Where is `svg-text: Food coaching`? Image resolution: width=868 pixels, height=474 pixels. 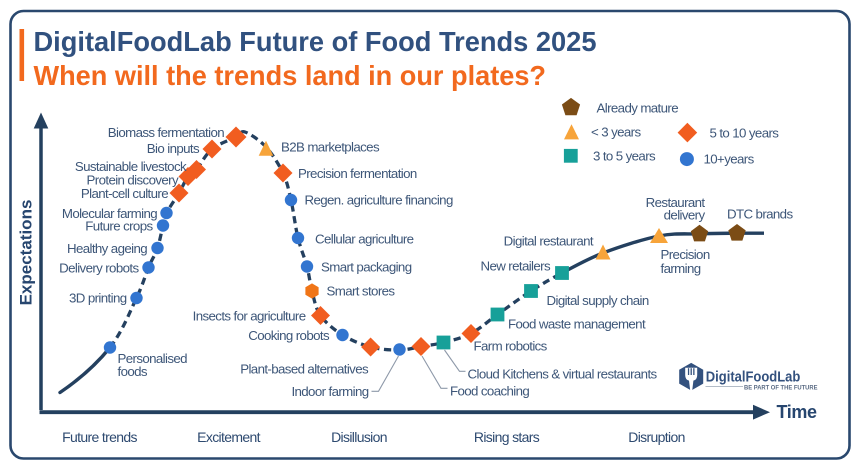 svg-text: Food coaching is located at coordinates (489, 390).